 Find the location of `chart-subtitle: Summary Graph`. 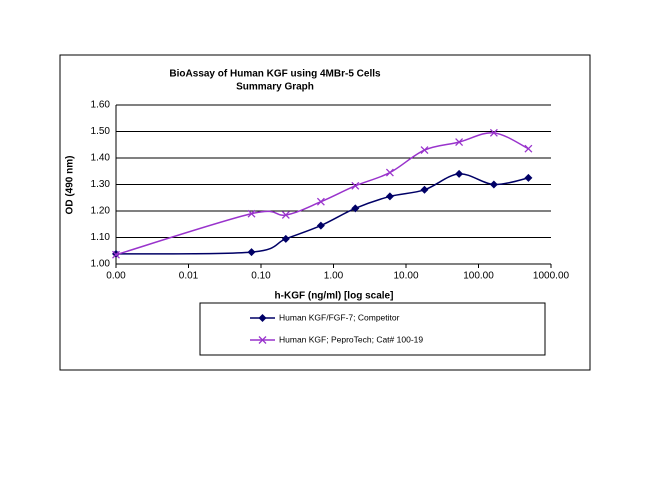

chart-subtitle: Summary Graph is located at coordinates (275, 87).